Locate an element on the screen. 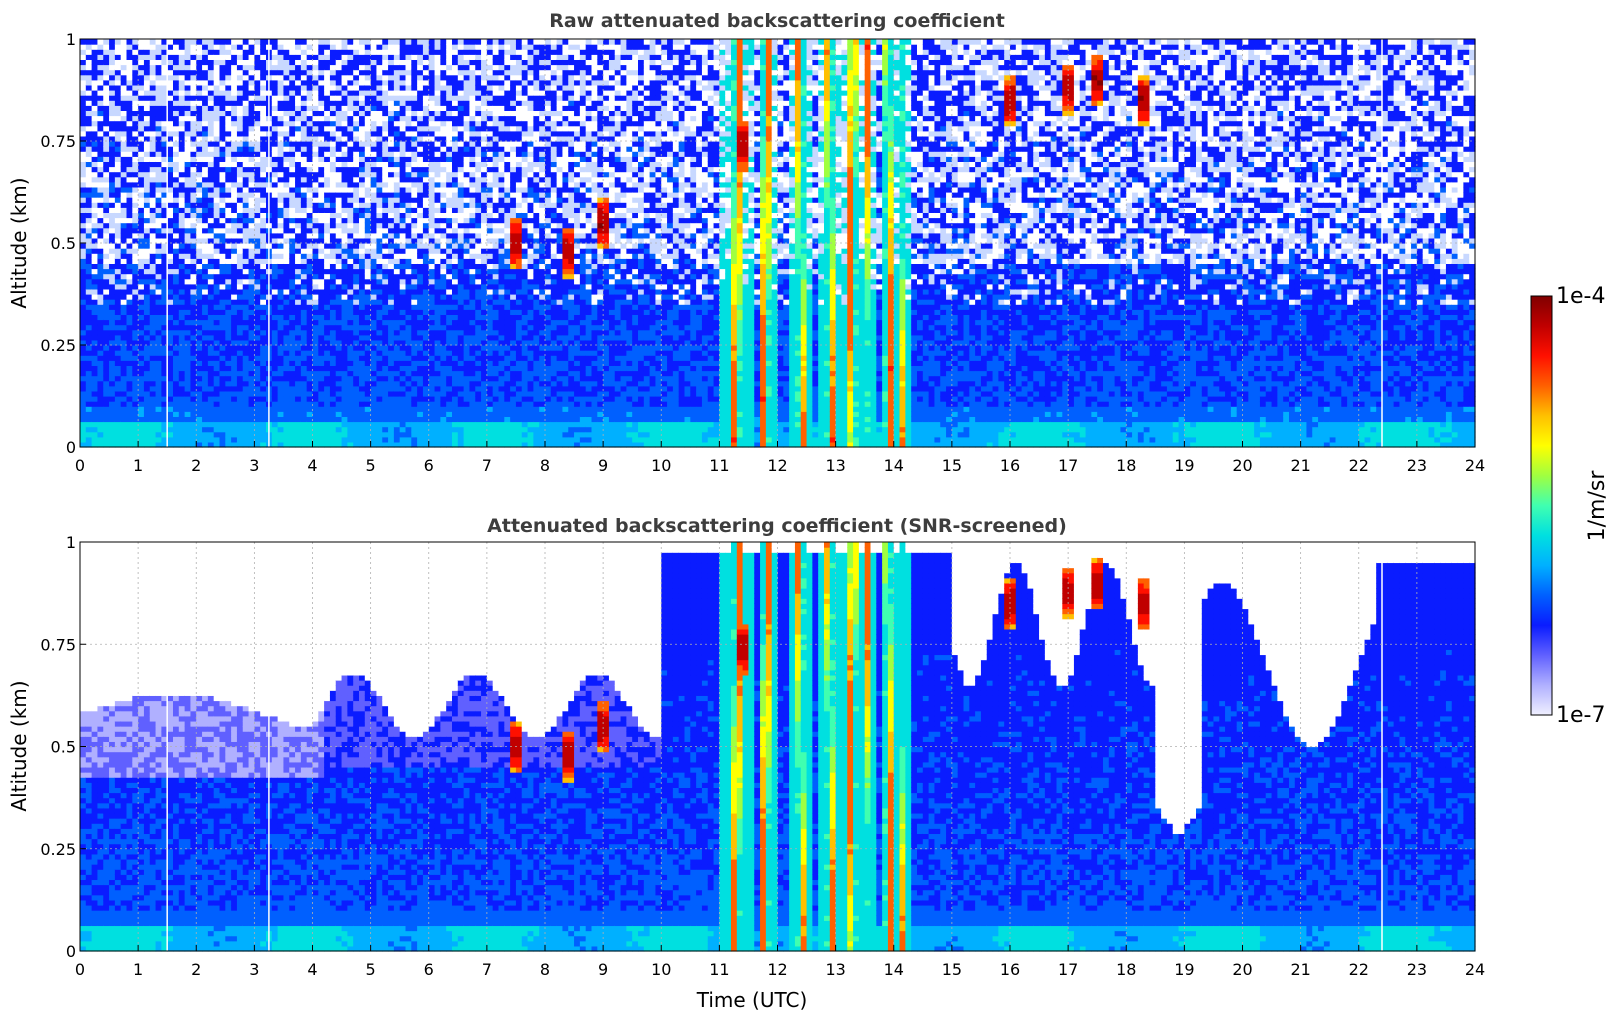 The width and height of the screenshot is (1621, 1020). colorbar: 1e-4 1e-7 1/m/sr is located at coordinates (1570, 506).